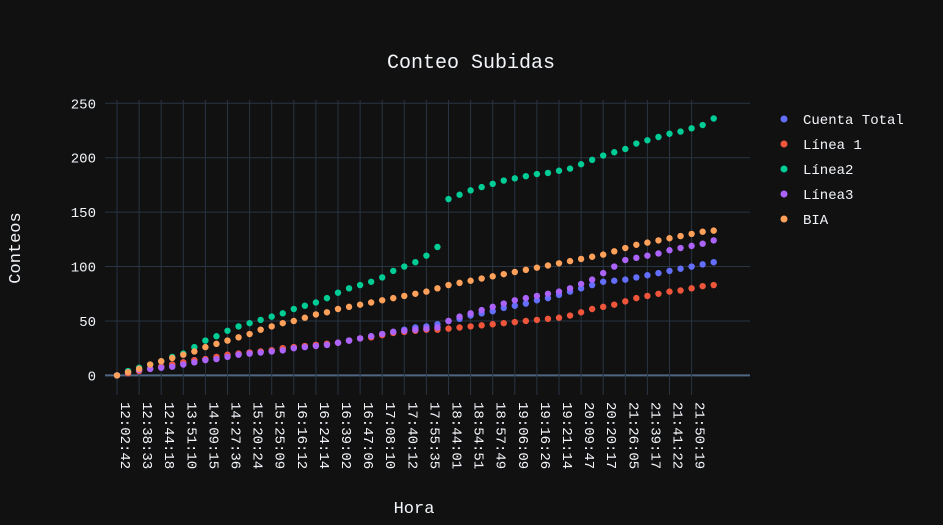  I want to click on y-tick-label: 100, so click(83, 269).